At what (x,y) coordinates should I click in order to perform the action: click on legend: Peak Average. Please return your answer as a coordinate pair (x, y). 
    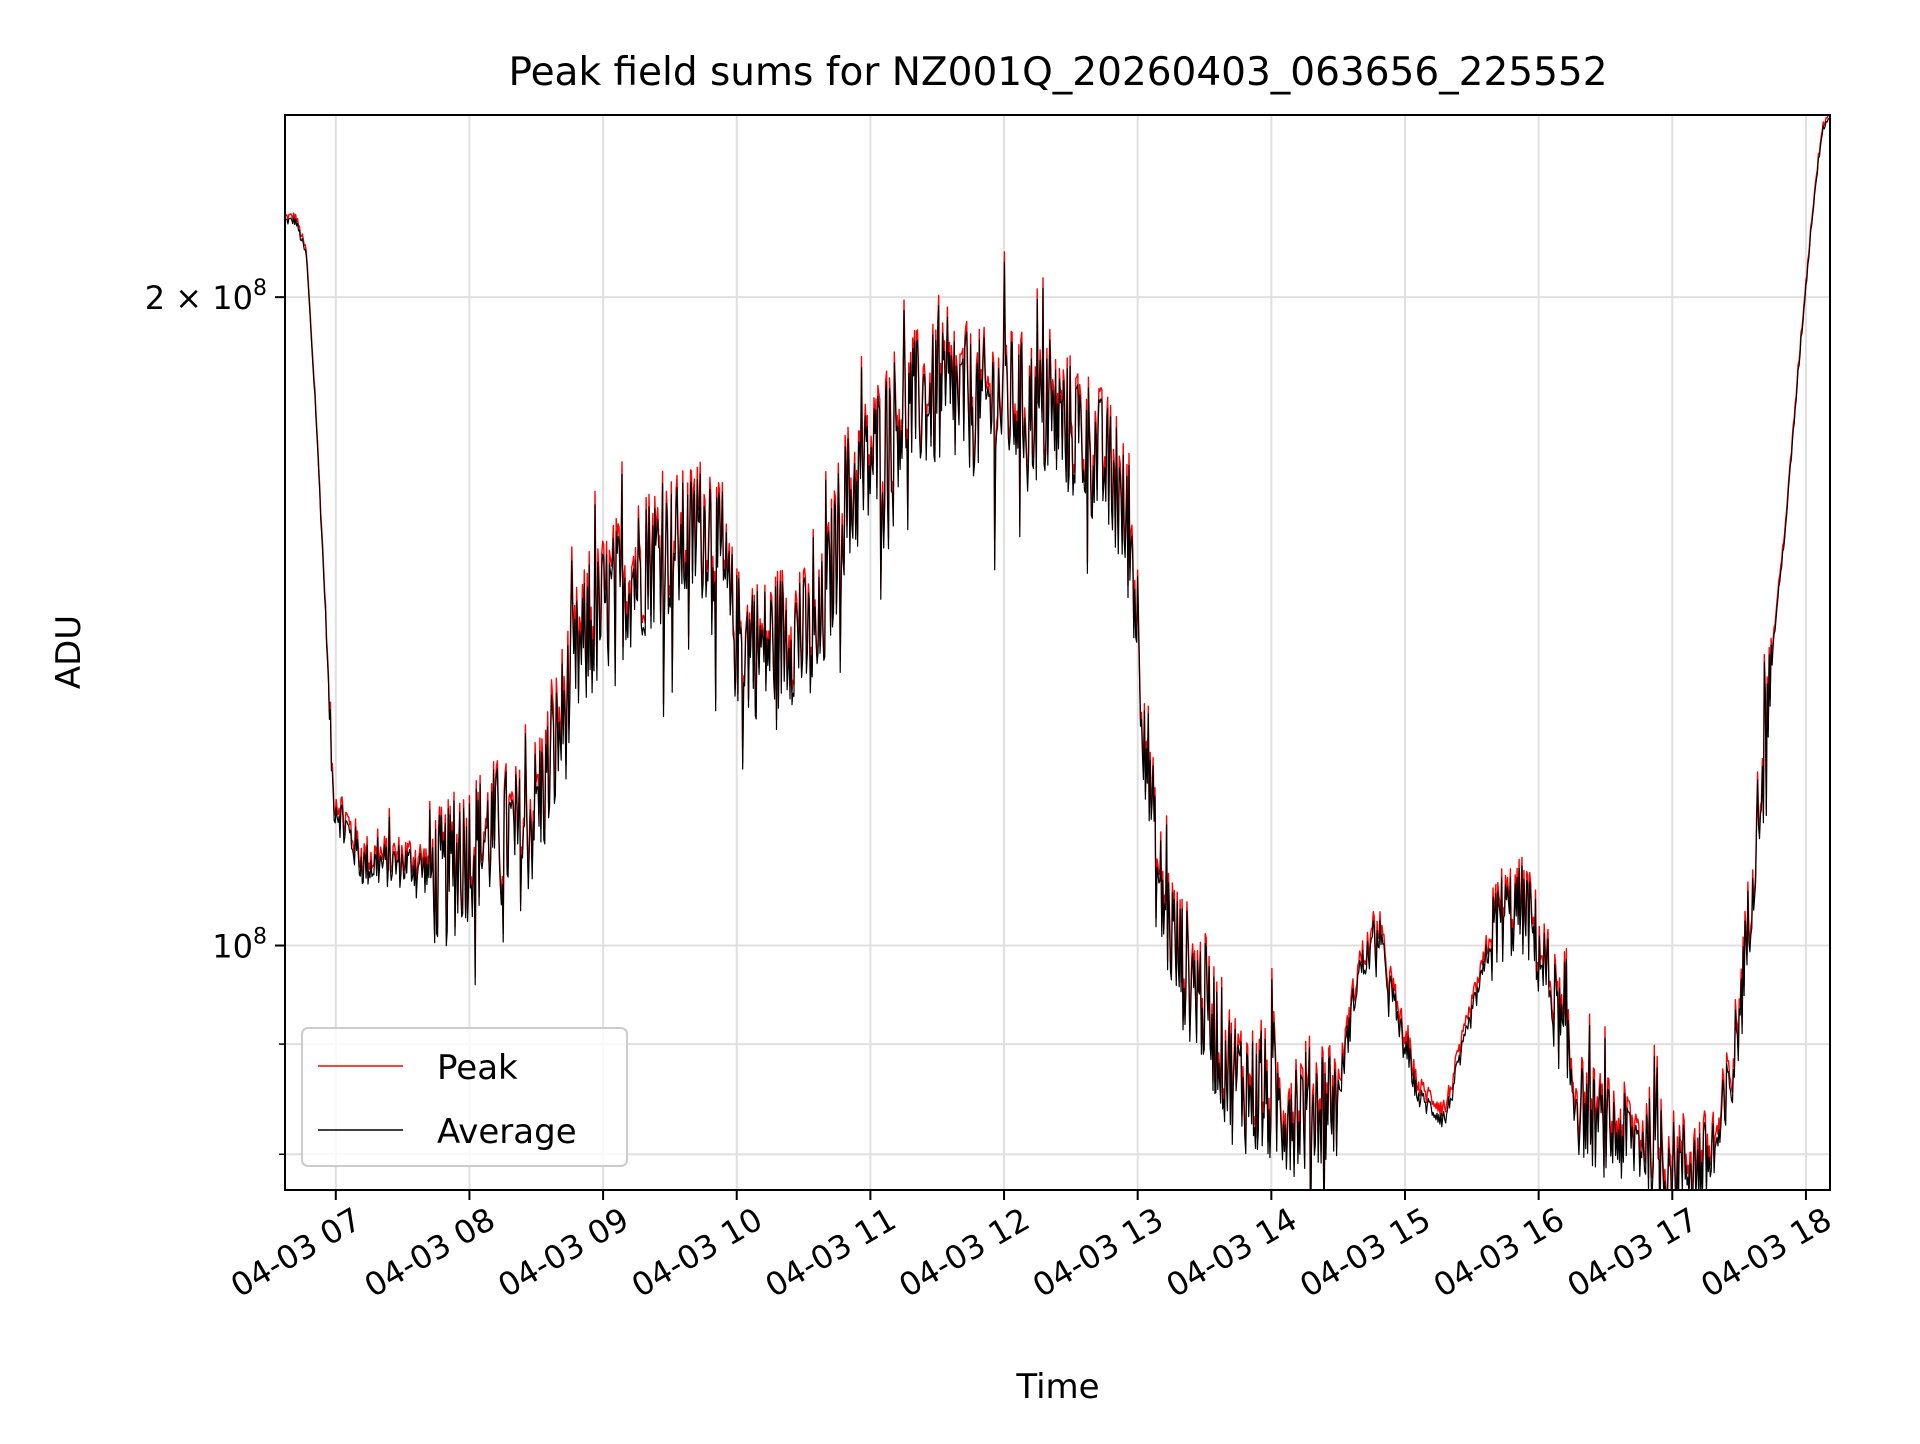
    Looking at the image, I should click on (464, 1097).